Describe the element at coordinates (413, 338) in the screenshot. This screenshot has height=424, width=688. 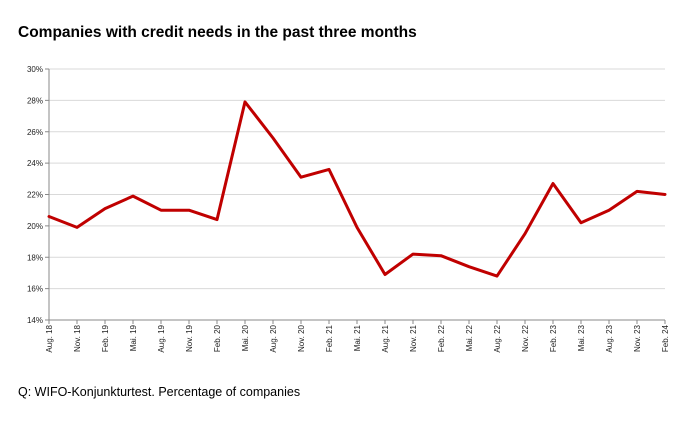
I see `x-tick-label: Nov. 21` at that location.